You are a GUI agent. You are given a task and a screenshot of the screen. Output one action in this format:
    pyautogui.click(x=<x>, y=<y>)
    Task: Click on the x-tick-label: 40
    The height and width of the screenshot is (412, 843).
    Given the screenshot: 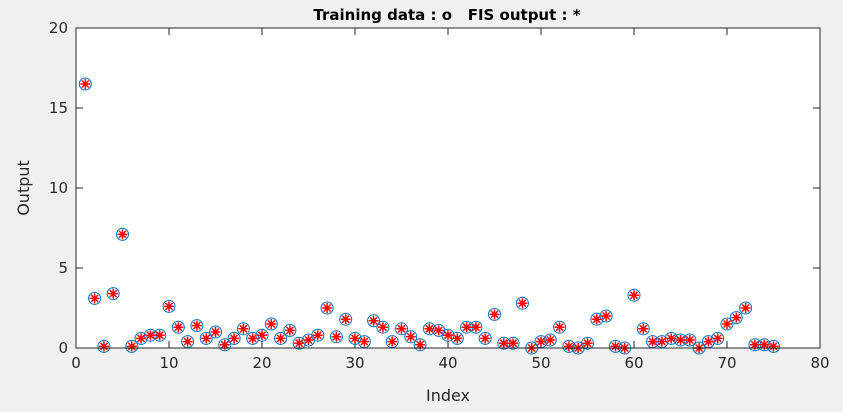 What is the action you would take?
    pyautogui.click(x=447, y=363)
    